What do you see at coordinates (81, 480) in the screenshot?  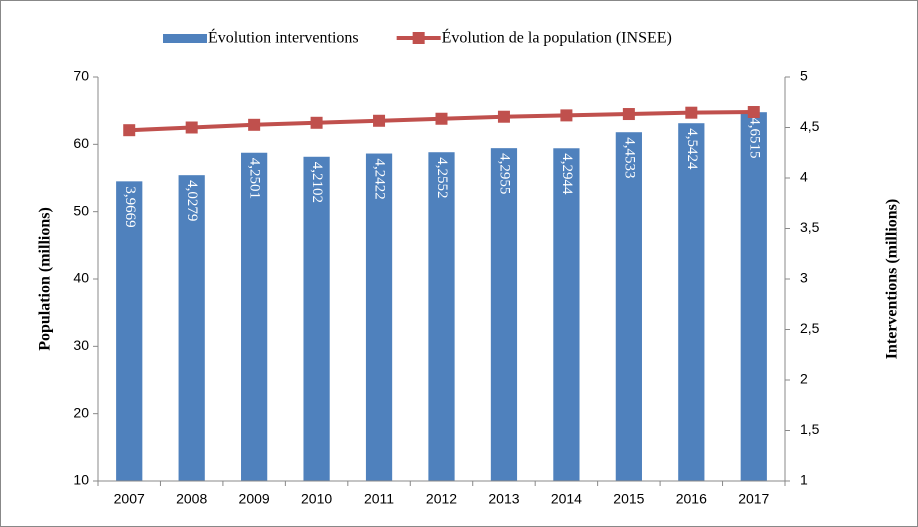 I see `y-tick-label: 10` at bounding box center [81, 480].